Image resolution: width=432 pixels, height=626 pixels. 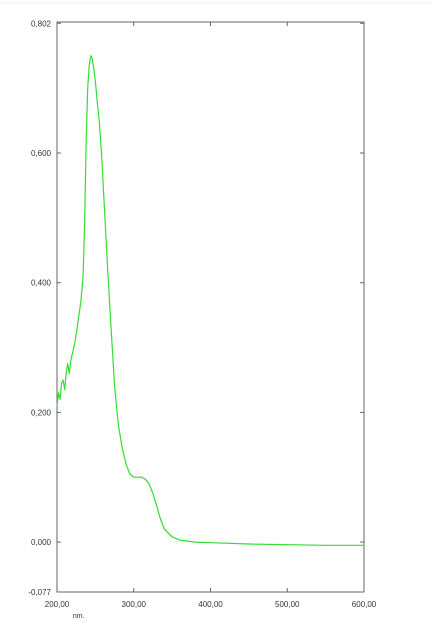 What do you see at coordinates (41, 412) in the screenshot?
I see `y-tick-label: 0,200` at bounding box center [41, 412].